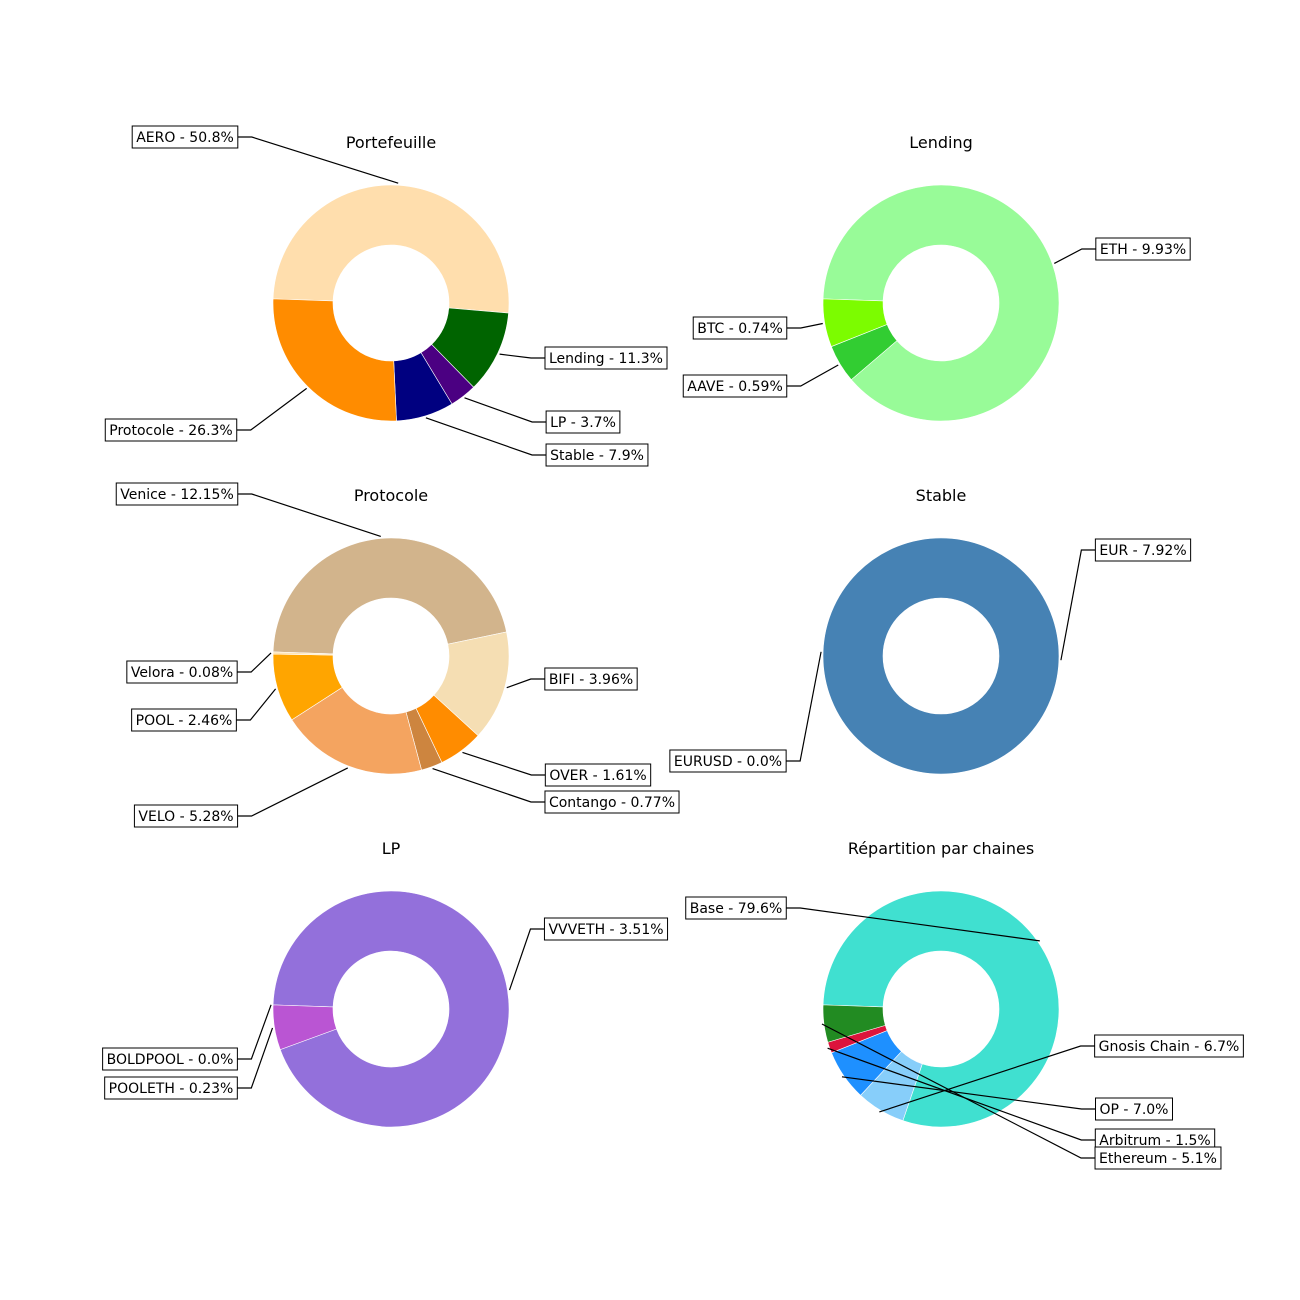 This screenshot has height=1300, width=1300. I want to click on label-text: POOL - 2.46%, so click(184, 721).